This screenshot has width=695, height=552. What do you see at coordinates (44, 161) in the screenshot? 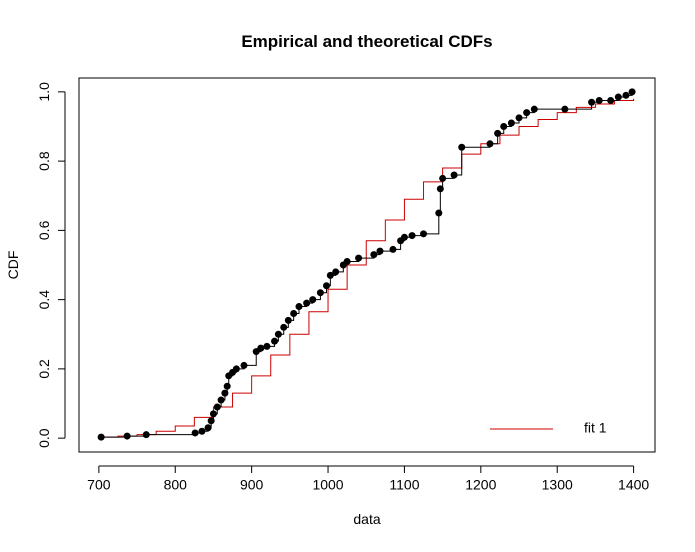
I see `y-tick-label: 0.8` at bounding box center [44, 161].